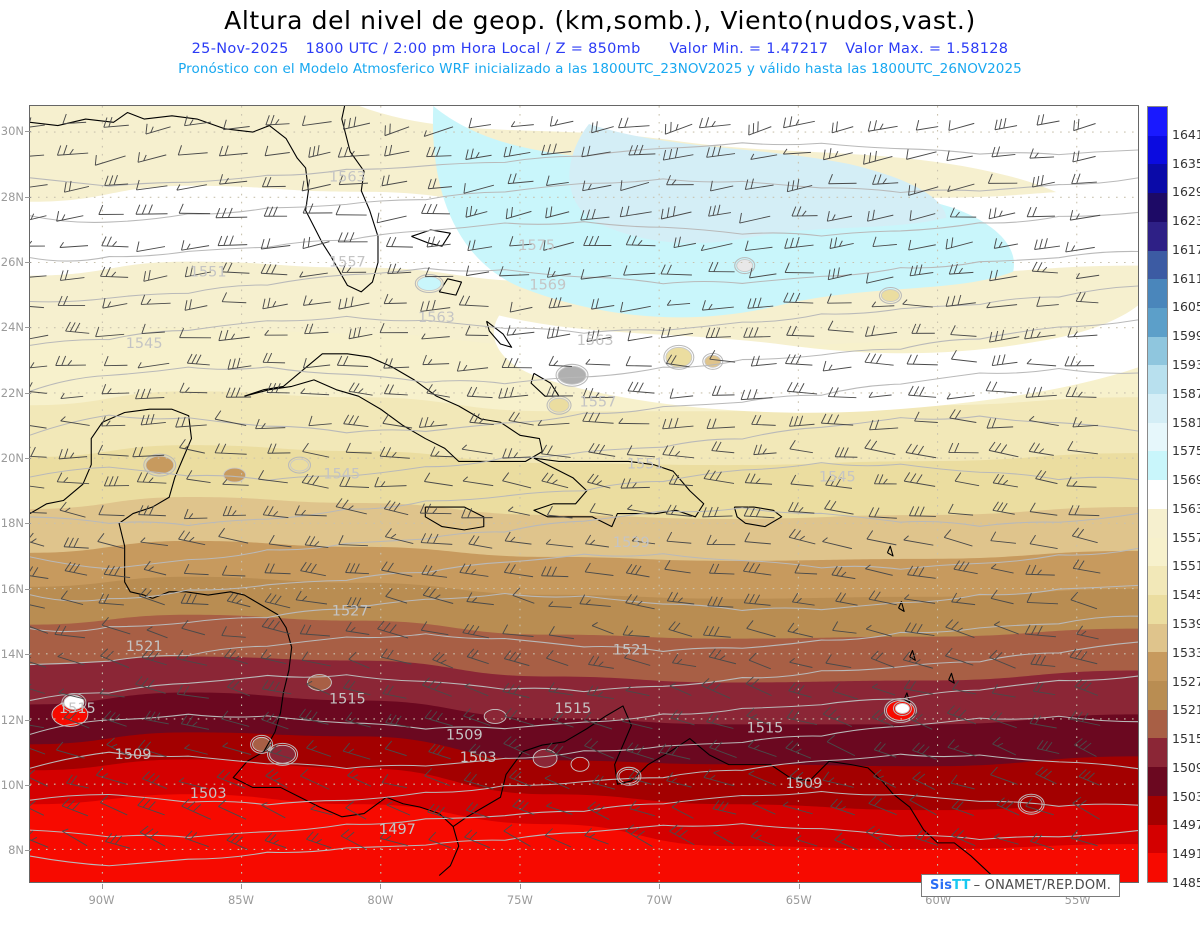  What do you see at coordinates (12, 392) in the screenshot?
I see `latitude-tick-label: 22N` at bounding box center [12, 392].